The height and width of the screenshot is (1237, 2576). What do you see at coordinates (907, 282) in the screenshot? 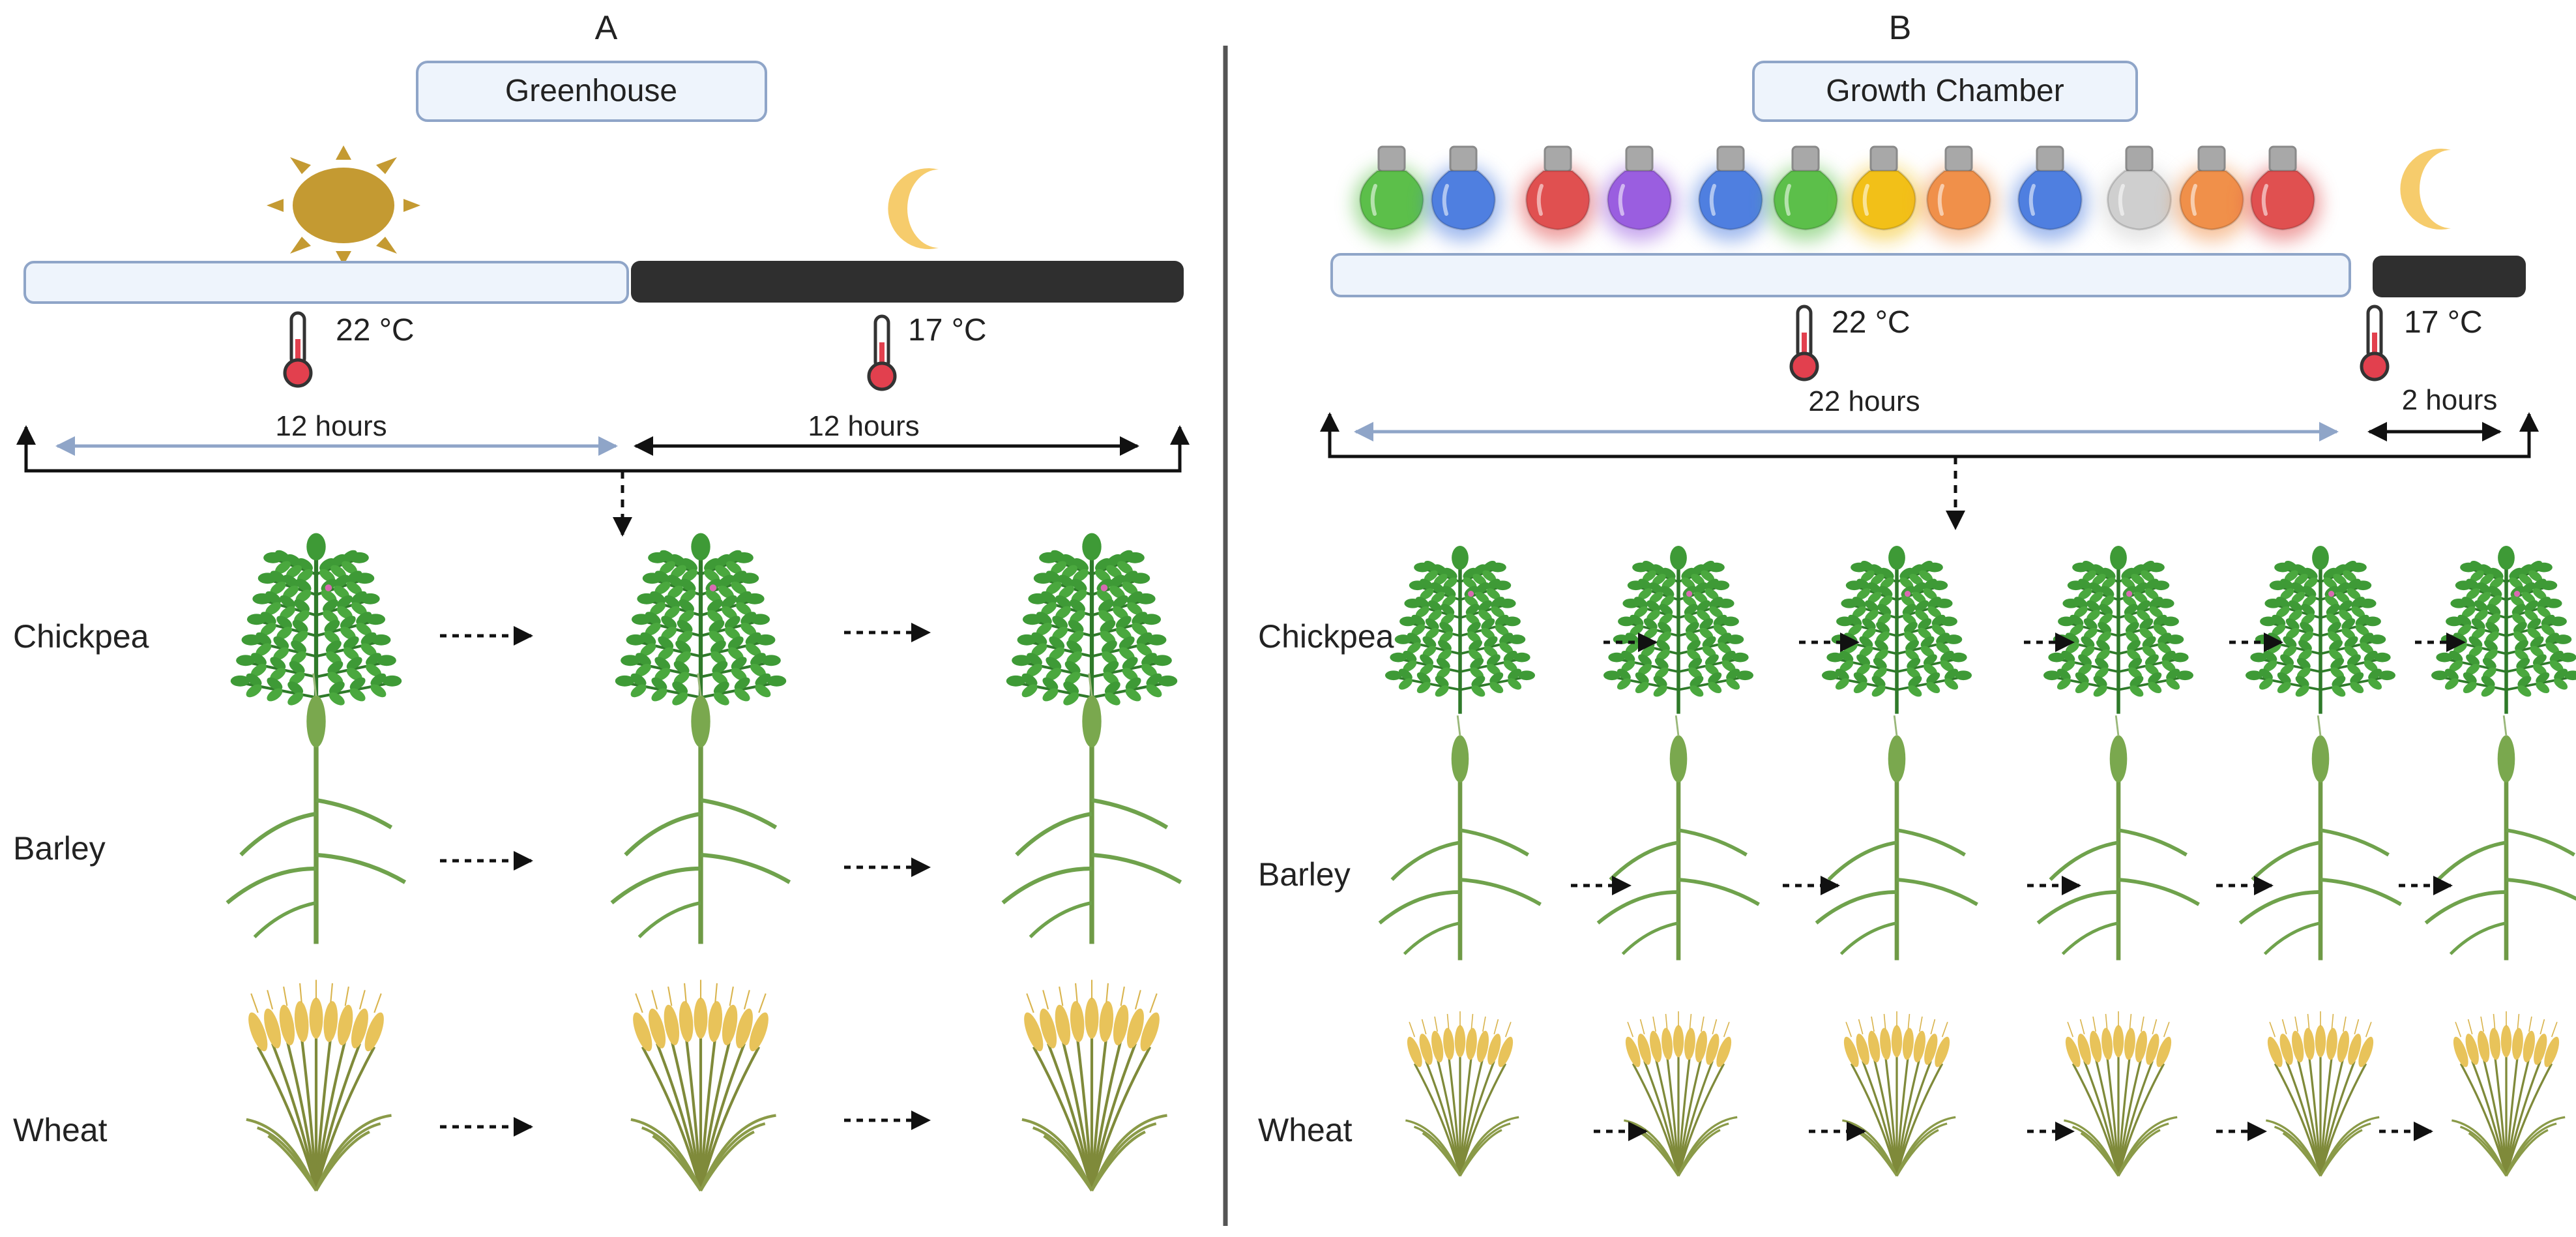
I see `panel-a-night-bar` at bounding box center [907, 282].